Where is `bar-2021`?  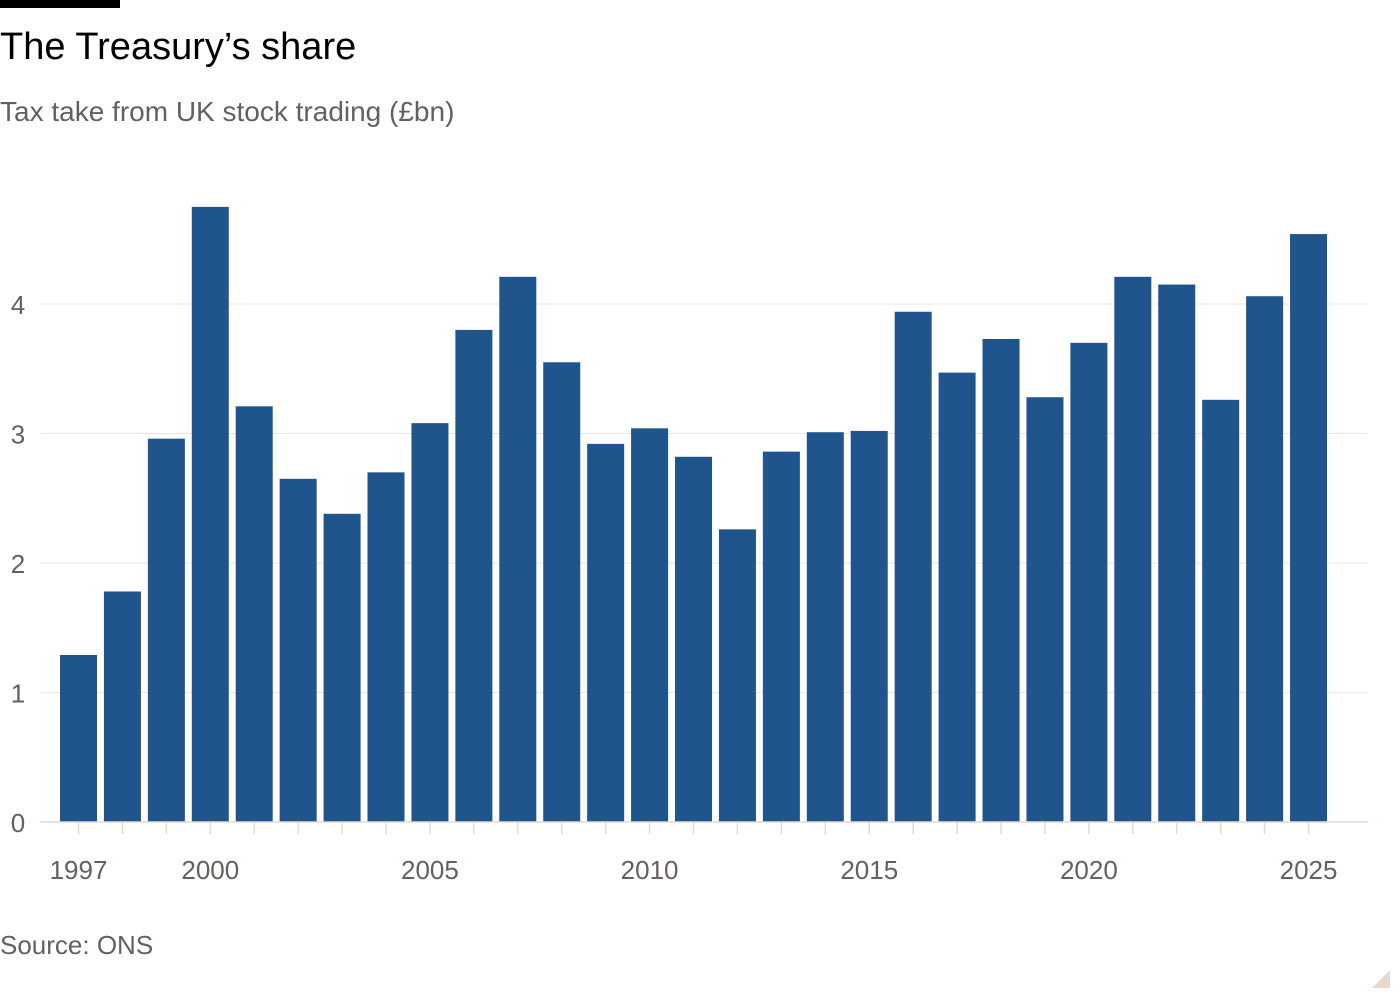 bar-2021 is located at coordinates (1133, 549).